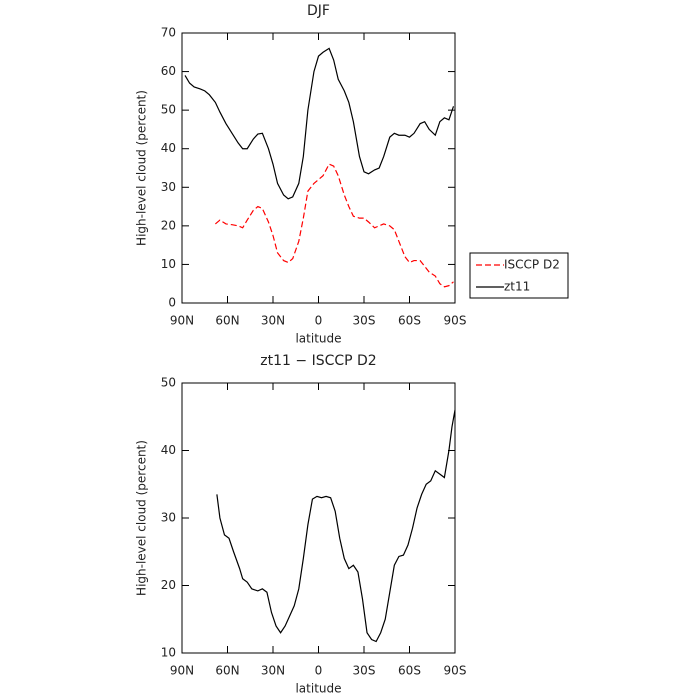 This screenshot has width=700, height=700. I want to click on legend-frame, so click(519, 275).